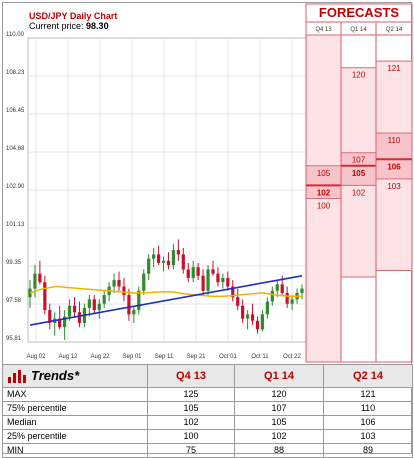 Image resolution: width=414 pixels, height=458 pixels. What do you see at coordinates (324, 173) in the screenshot?
I see `forecast-p75-label: 105` at bounding box center [324, 173].